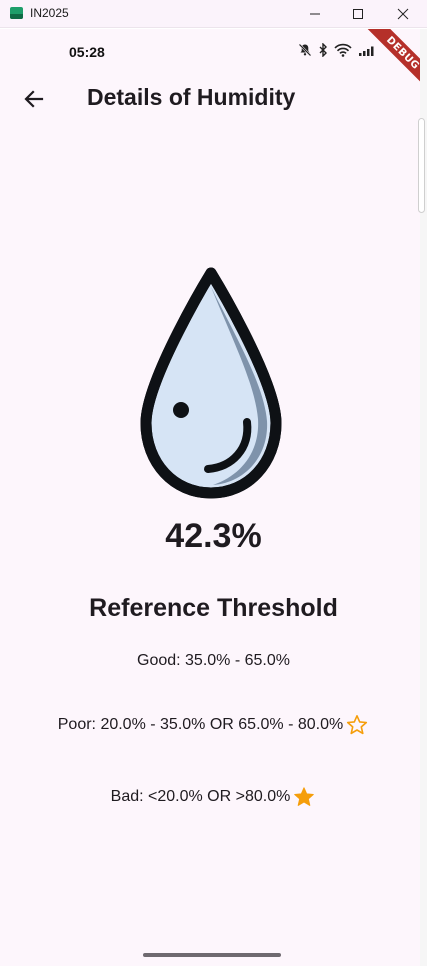 This screenshot has width=427, height=966. What do you see at coordinates (49, 13) in the screenshot?
I see `window-title: IN2025` at bounding box center [49, 13].